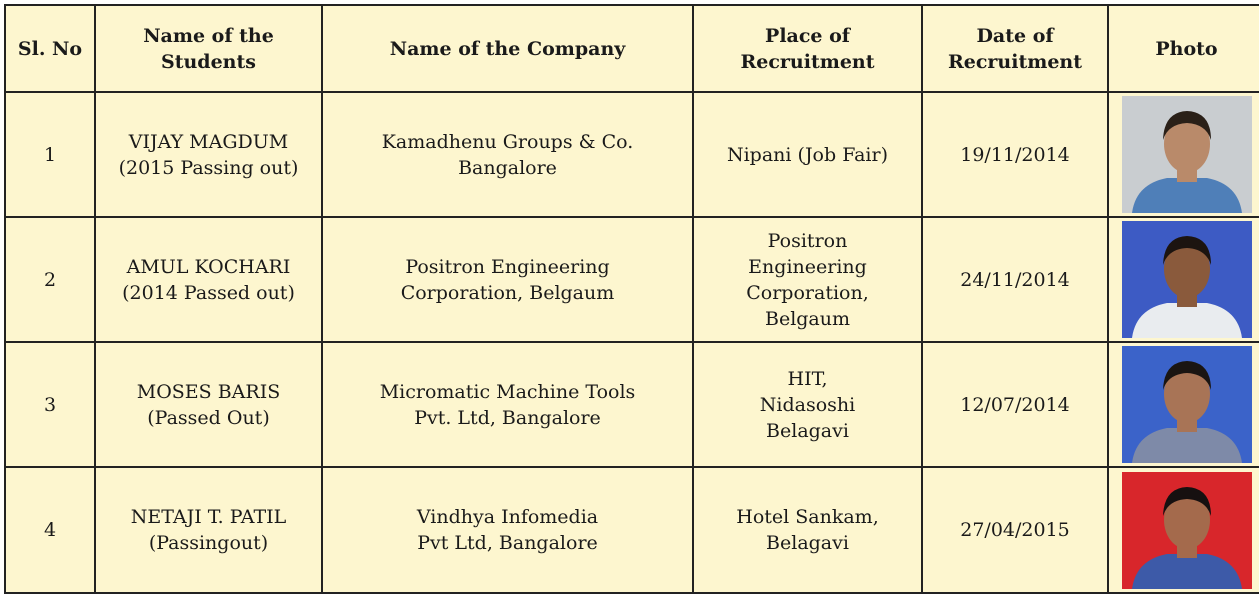  What do you see at coordinates (208, 48) in the screenshot?
I see `header-cell: Name of the Students` at bounding box center [208, 48].